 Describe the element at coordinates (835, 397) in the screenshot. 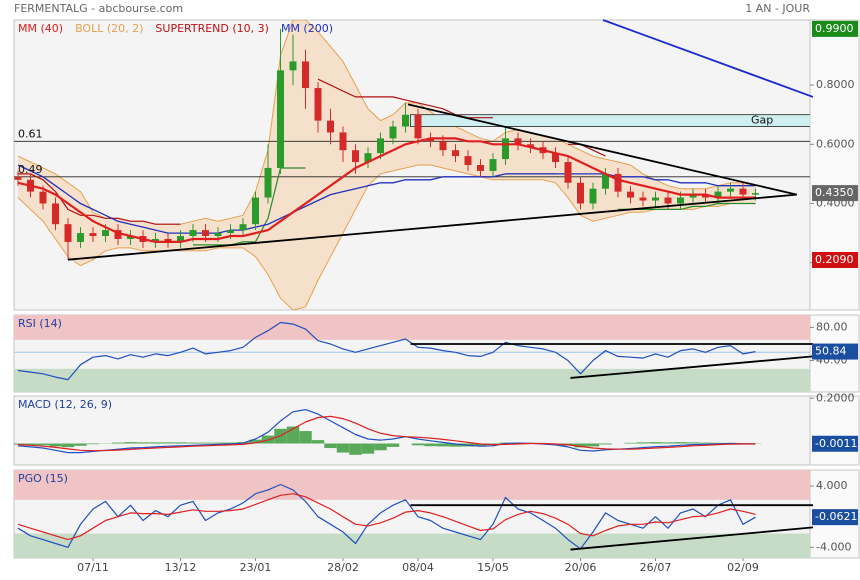

I see `y-tick-label: 0.2000` at that location.